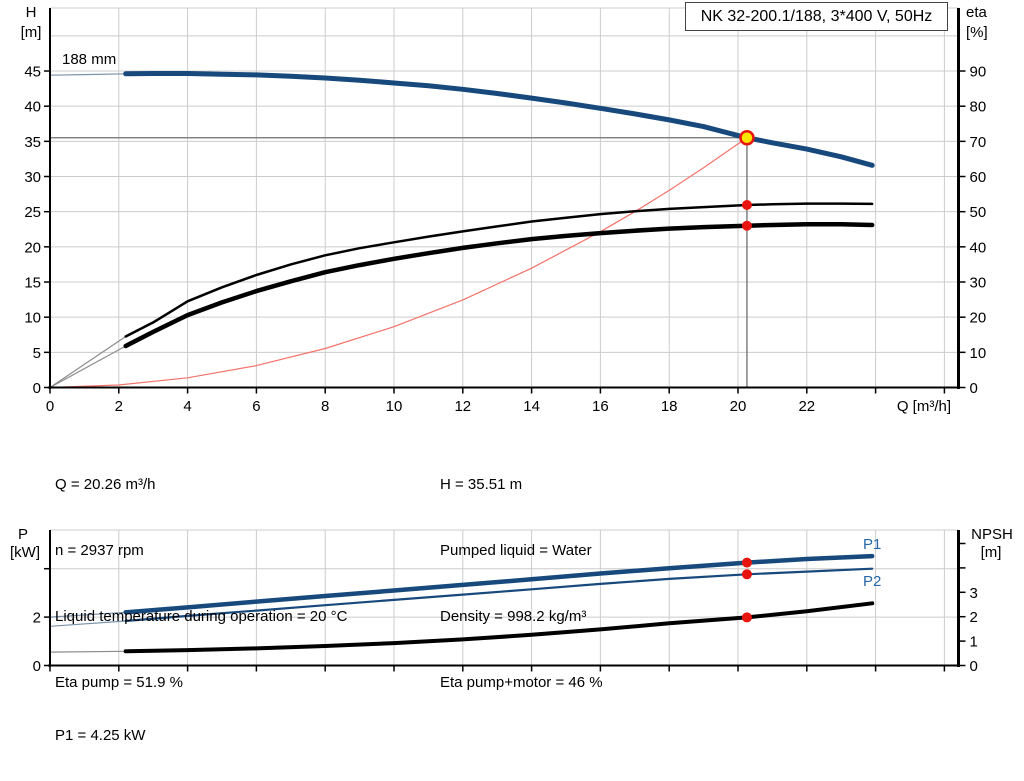  What do you see at coordinates (32, 212) in the screenshot?
I see `left-tick-label: 25` at bounding box center [32, 212].